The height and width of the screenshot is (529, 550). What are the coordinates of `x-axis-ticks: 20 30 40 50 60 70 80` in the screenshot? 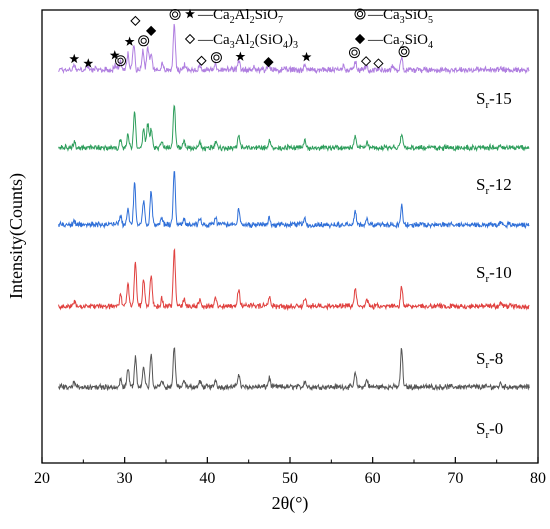 It's located at (290, 472).